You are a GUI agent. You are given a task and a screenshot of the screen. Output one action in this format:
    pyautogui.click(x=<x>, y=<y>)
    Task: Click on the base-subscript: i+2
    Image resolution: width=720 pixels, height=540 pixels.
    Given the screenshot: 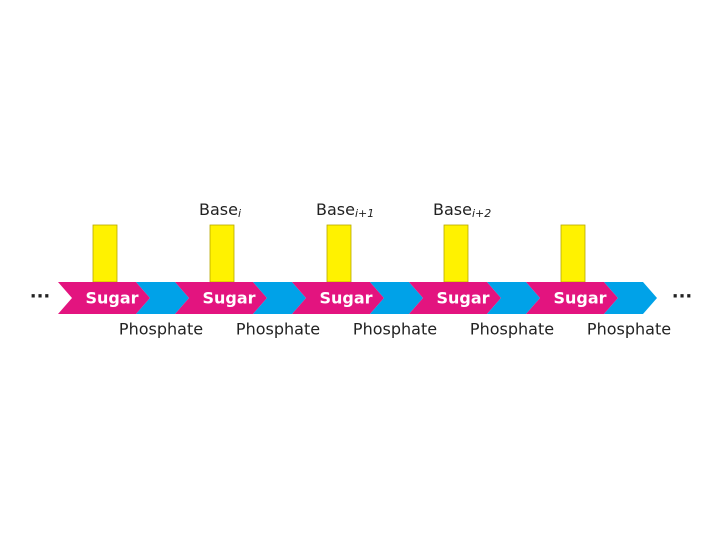 What is the action you would take?
    pyautogui.click(x=481, y=213)
    